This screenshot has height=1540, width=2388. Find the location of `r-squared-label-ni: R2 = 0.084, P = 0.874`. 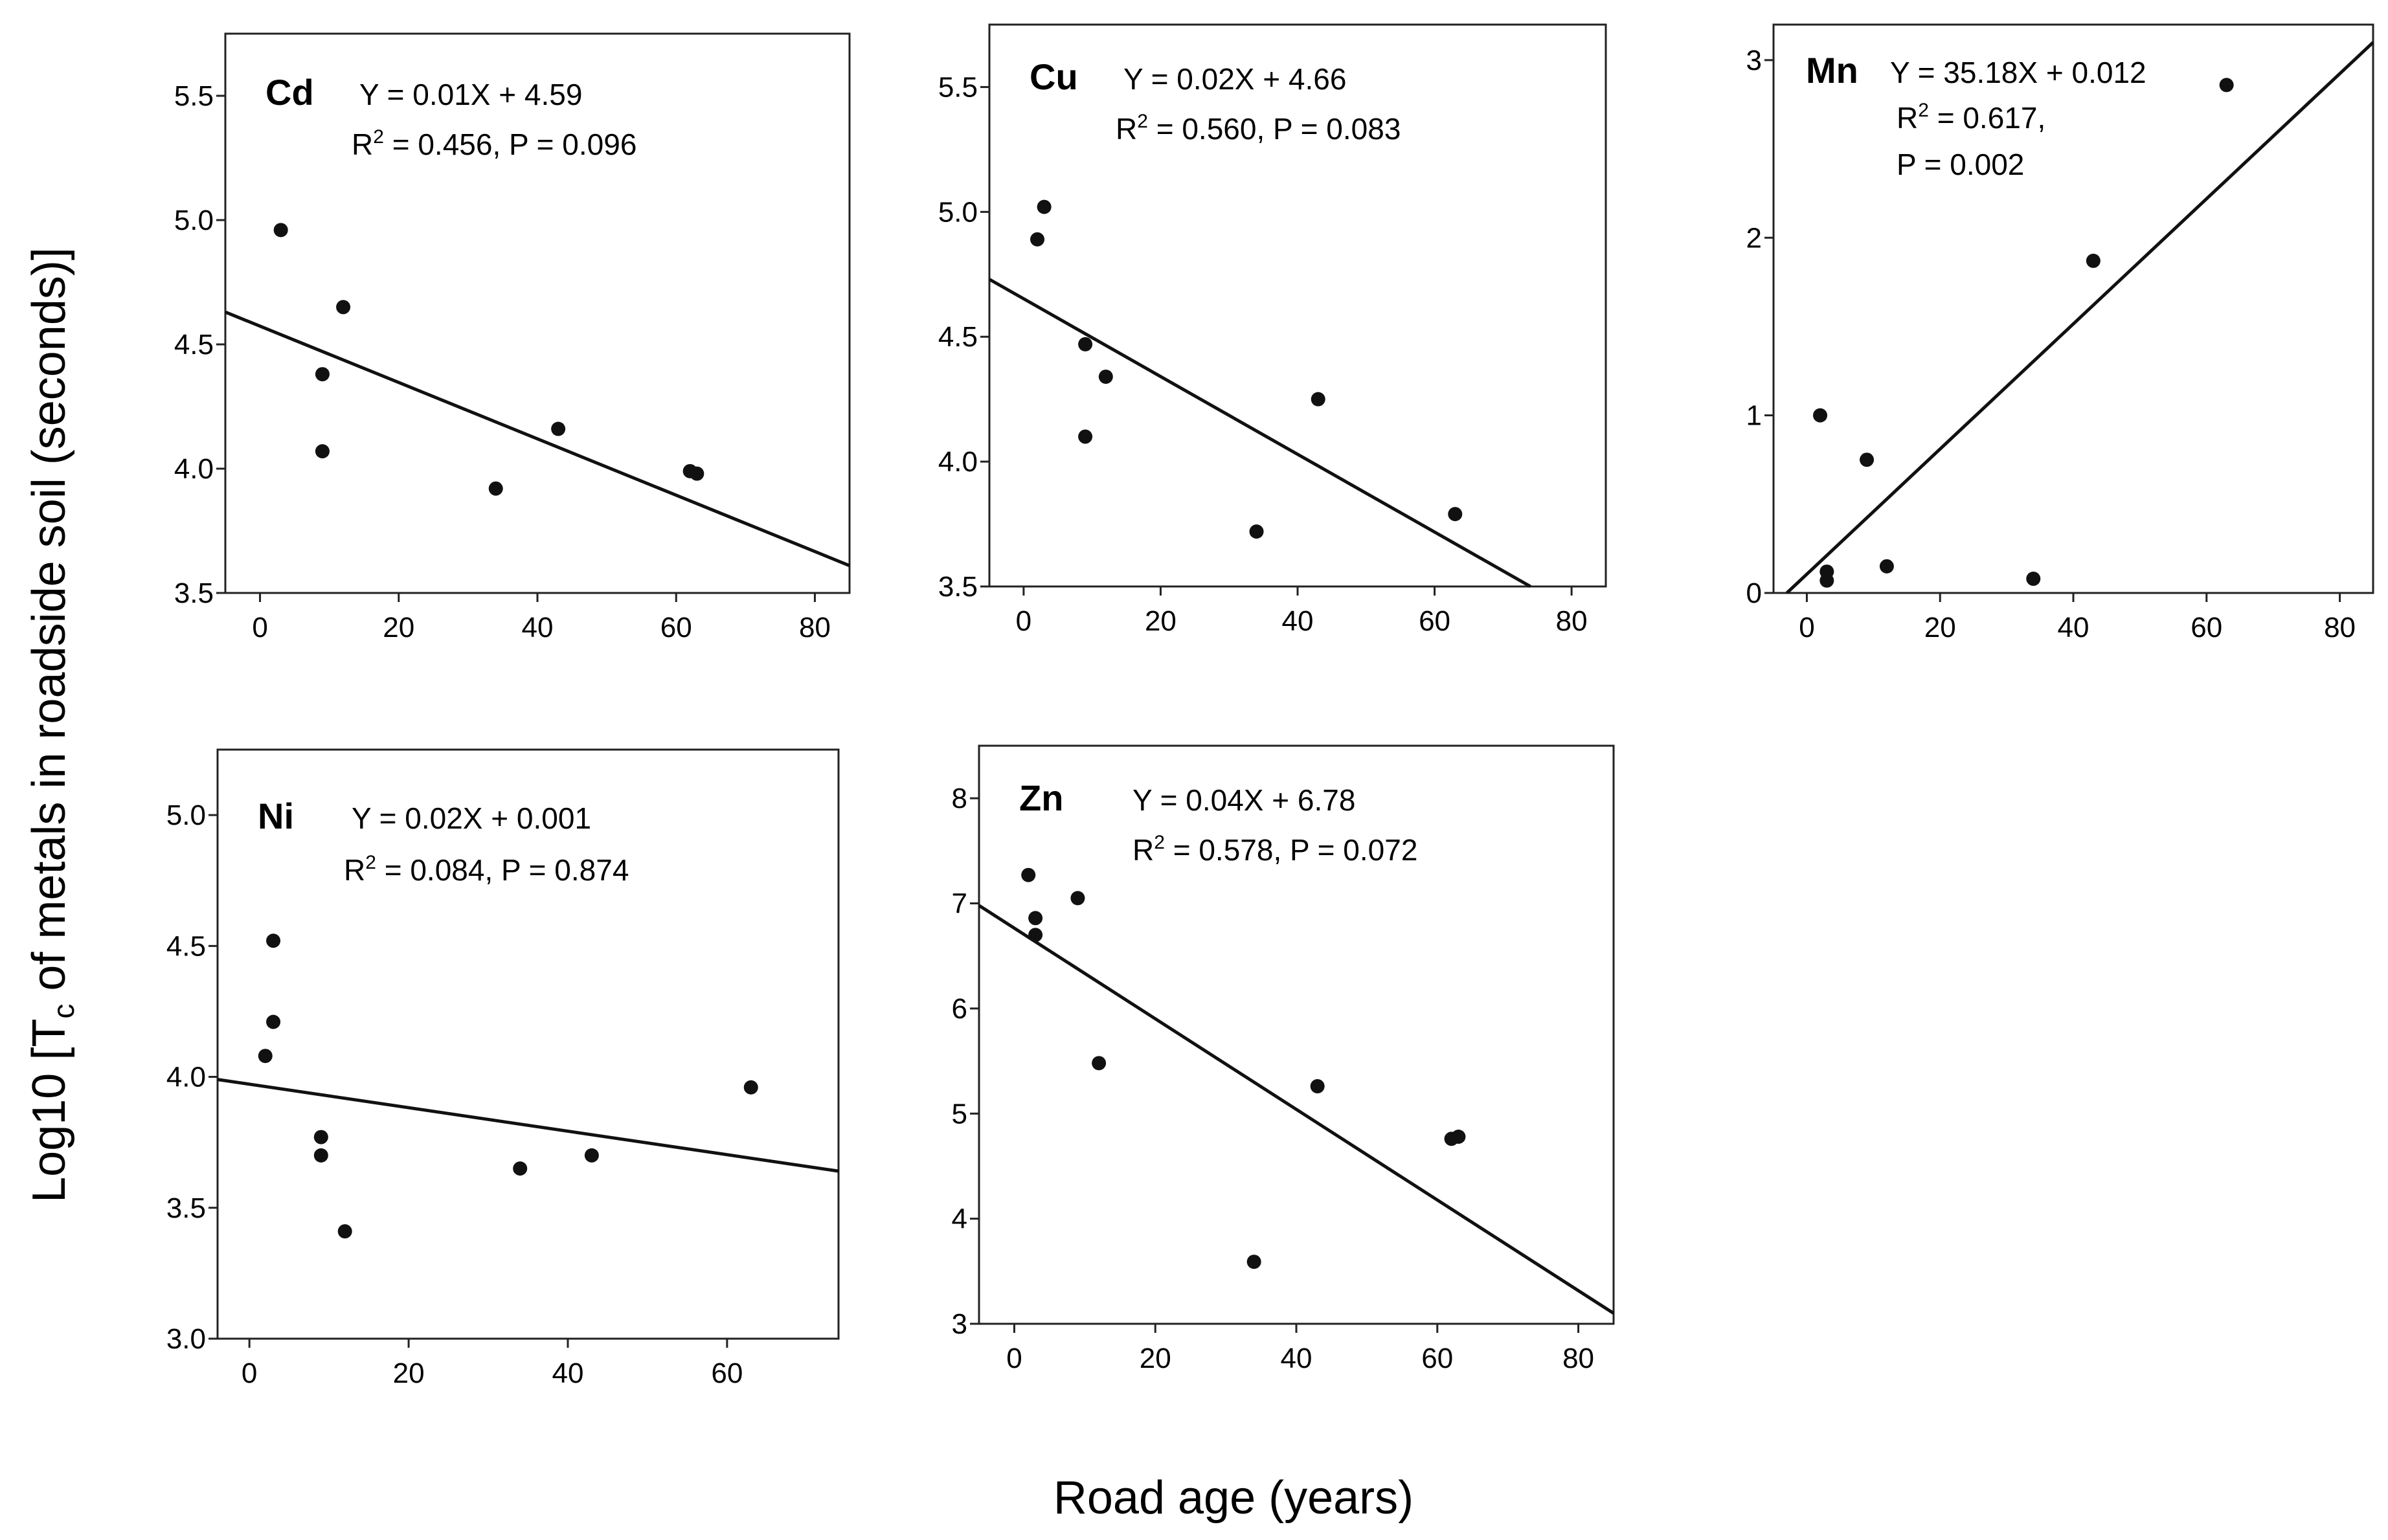

r-squared-label-ni: R2 = 0.084, P = 0.874 is located at coordinates (486, 869).